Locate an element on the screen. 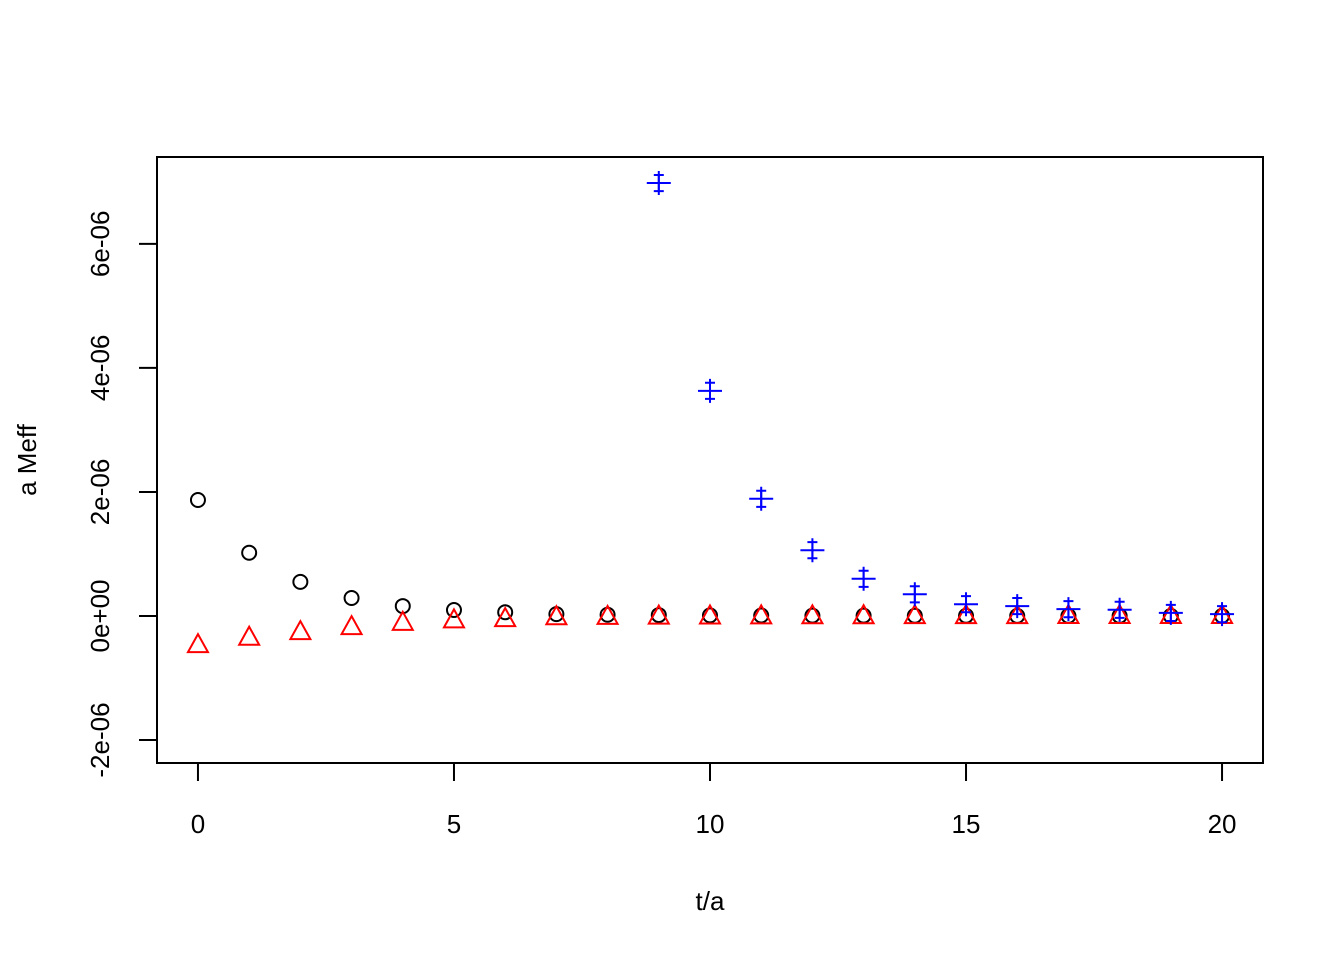  x-tick-label: 0 is located at coordinates (198, 824).